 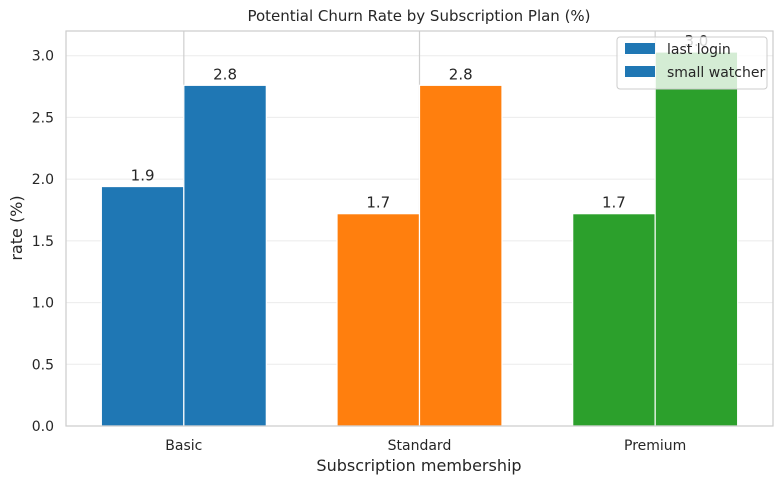 What do you see at coordinates (655, 446) in the screenshot?
I see `x-tick-label: Premium` at bounding box center [655, 446].